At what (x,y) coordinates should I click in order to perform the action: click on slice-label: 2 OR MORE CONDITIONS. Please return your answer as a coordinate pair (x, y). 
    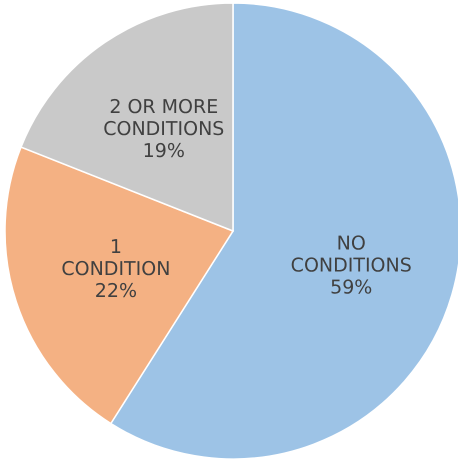
    Looking at the image, I should click on (163, 118).